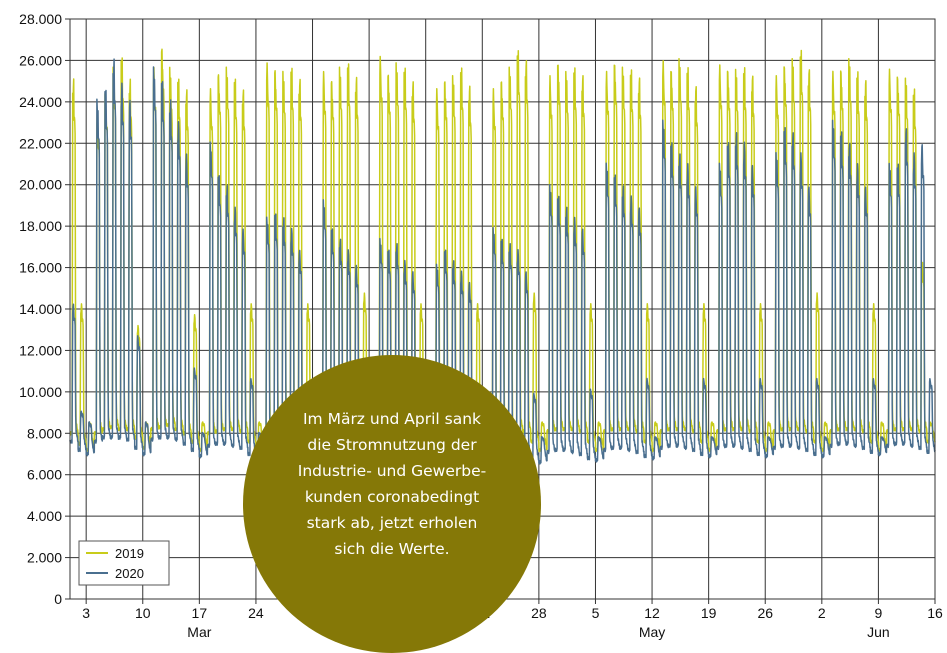 The height and width of the screenshot is (653, 947). I want to click on x-tick-label: 3, so click(86, 613).